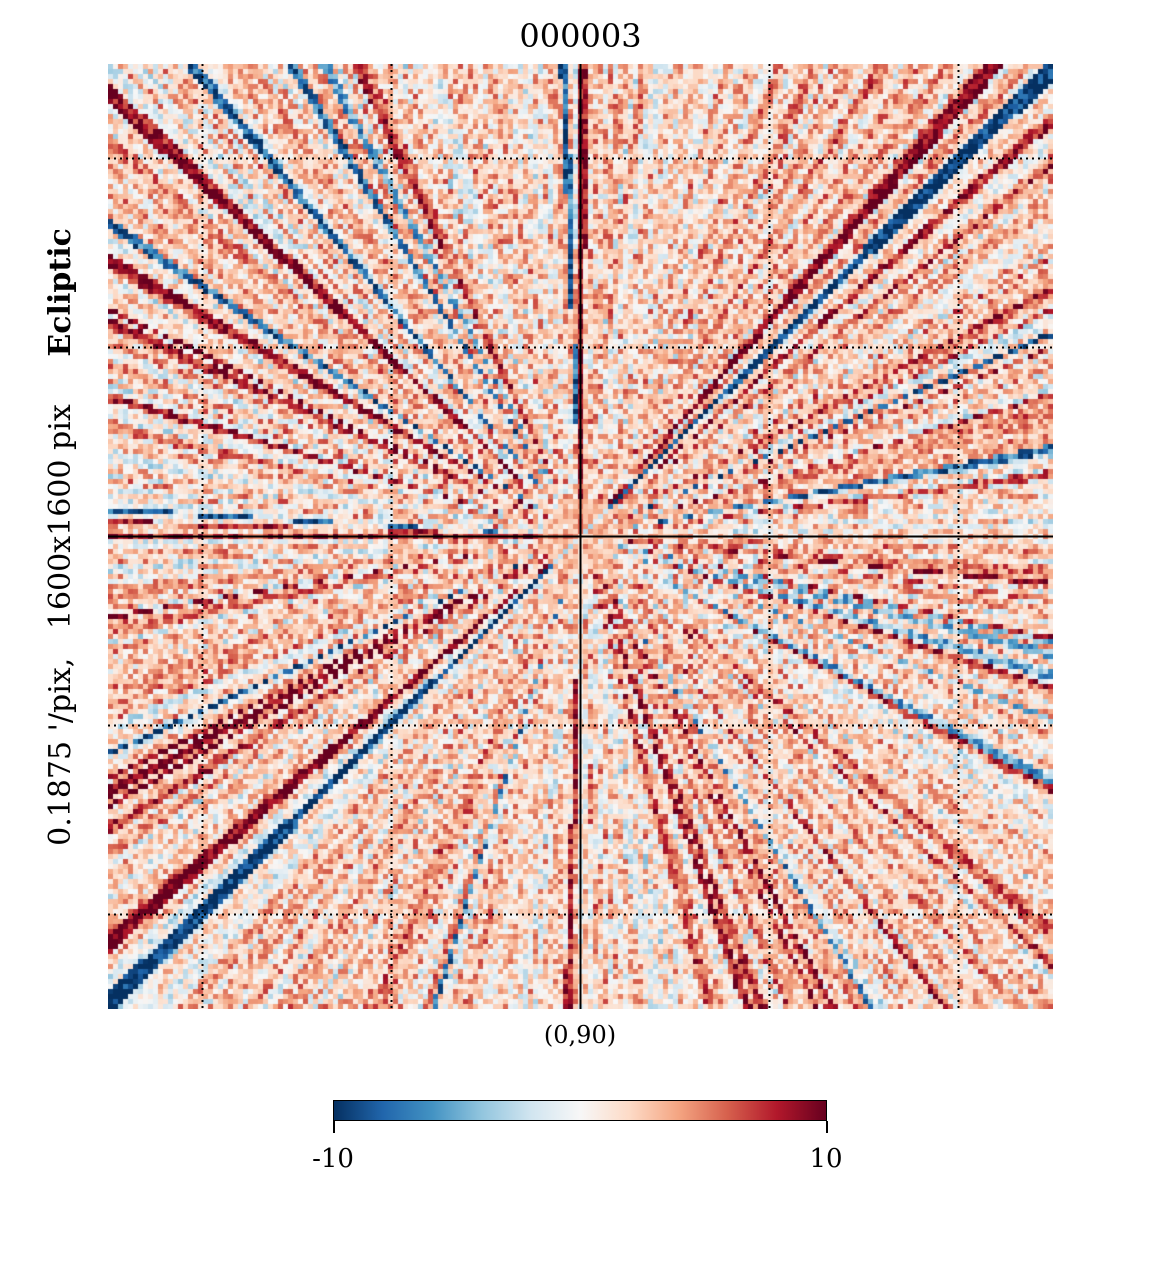  I want to click on chart-title: 000003, so click(580, 36).